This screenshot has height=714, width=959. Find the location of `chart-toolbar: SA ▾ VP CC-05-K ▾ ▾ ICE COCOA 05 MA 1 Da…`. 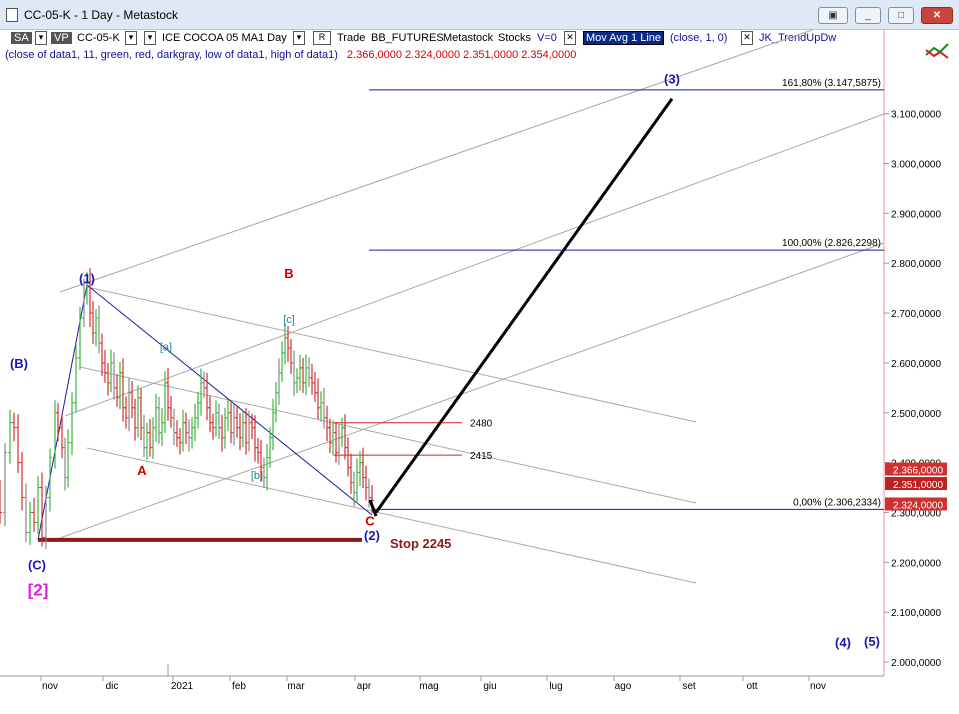

chart-toolbar: SA ▾ VP CC-05-K ▾ ▾ ICE COCOA 05 MA 1 Da… is located at coordinates (479, 38).